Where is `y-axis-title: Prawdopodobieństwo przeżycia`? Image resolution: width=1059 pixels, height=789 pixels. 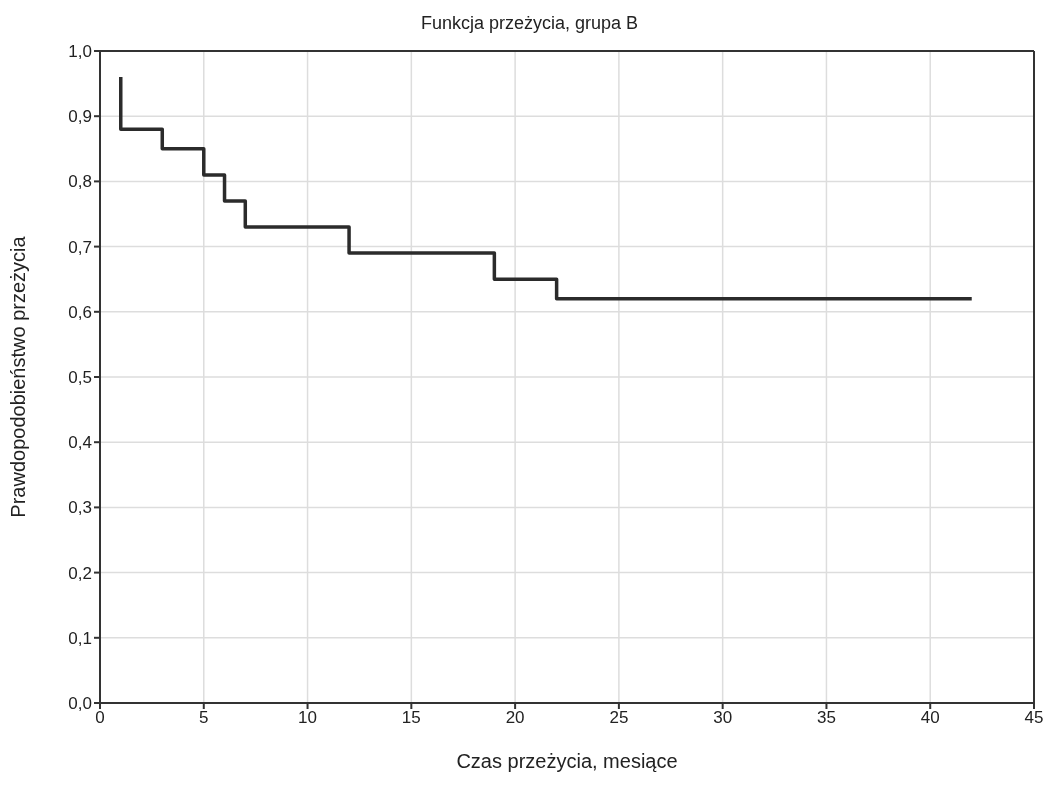
y-axis-title: Prawdopodobieństwo przeżycia is located at coordinates (18, 376).